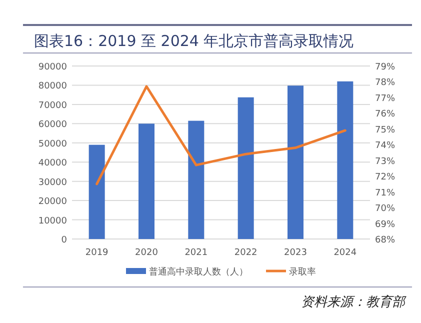  I want to click on x-tick-label: 2024, so click(345, 253).